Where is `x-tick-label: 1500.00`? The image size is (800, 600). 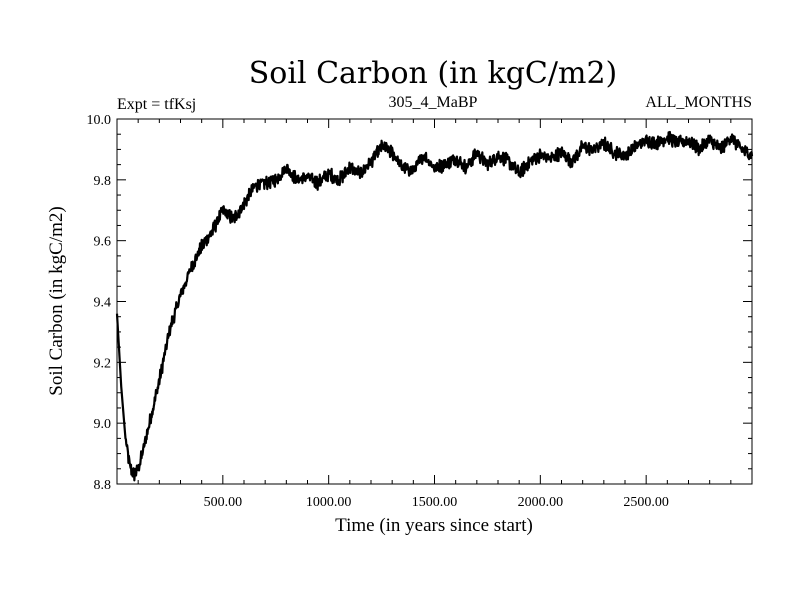 x-tick-label: 1500.00 is located at coordinates (435, 502).